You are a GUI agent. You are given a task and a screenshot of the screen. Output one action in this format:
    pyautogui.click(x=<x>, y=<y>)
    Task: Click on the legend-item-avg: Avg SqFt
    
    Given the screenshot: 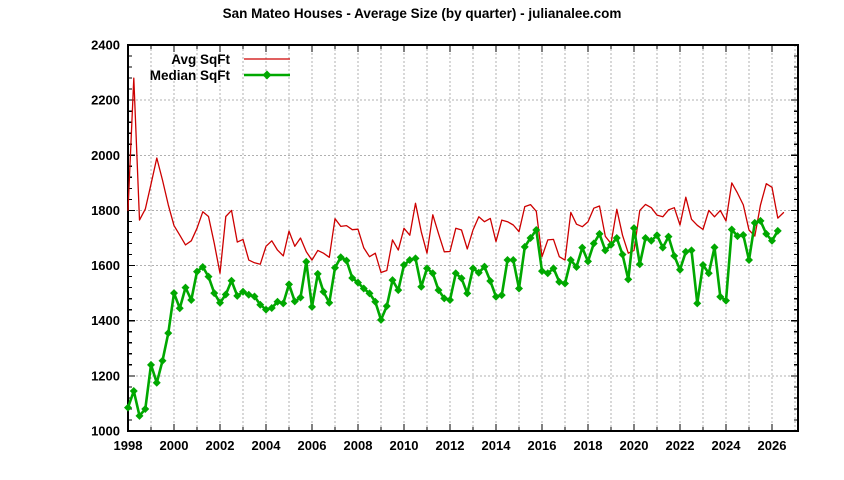 What is the action you would take?
    pyautogui.click(x=211, y=59)
    